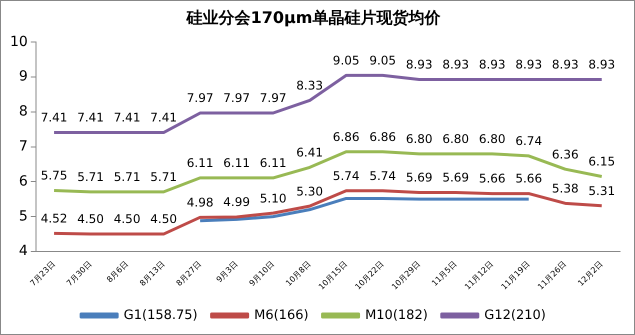 The image size is (635, 335). Describe the element at coordinates (152, 273) in the screenshot. I see `x-tick-label: 8月13日` at that location.